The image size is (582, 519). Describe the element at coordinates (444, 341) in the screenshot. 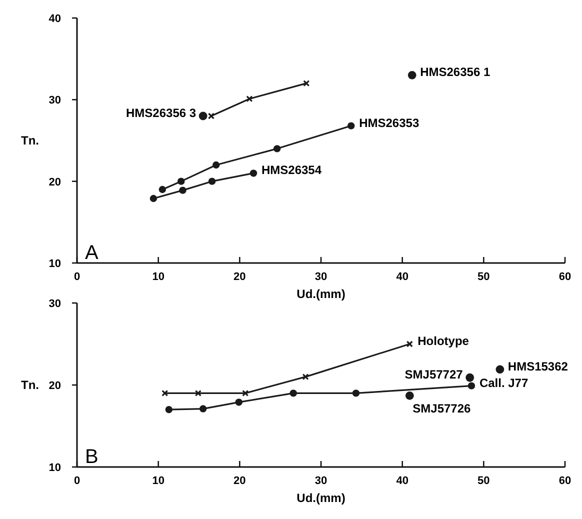

I see `series-label: Holotype` at that location.